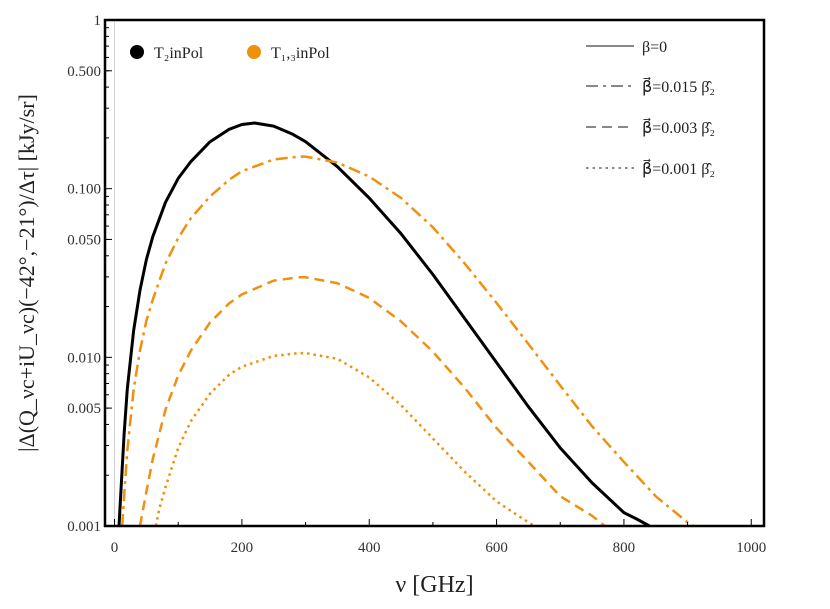  Describe the element at coordinates (115, 548) in the screenshot. I see `x-tick-label: 0` at that location.